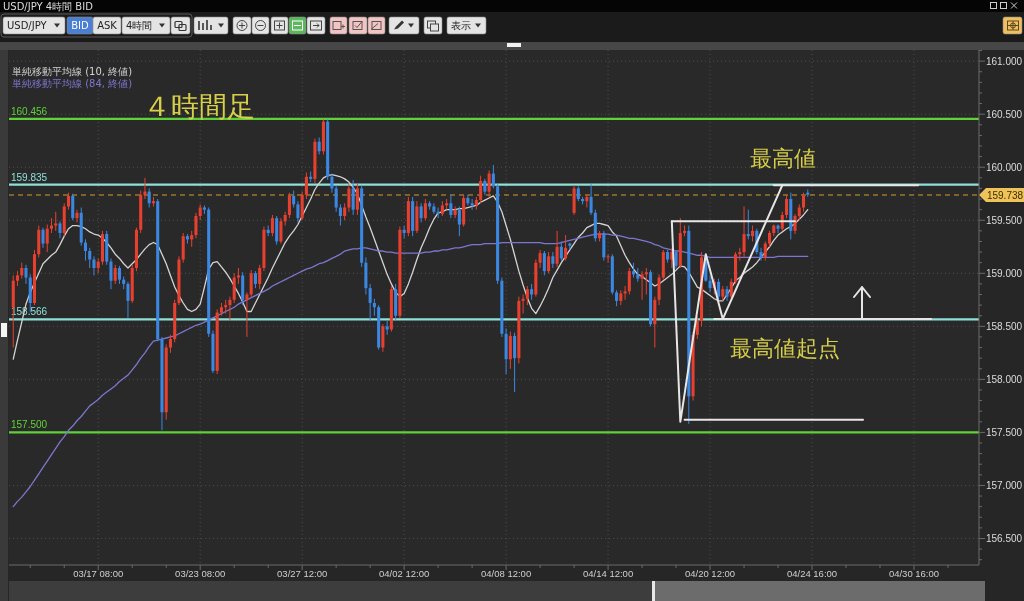  I want to click on text: ASK, so click(107, 26).